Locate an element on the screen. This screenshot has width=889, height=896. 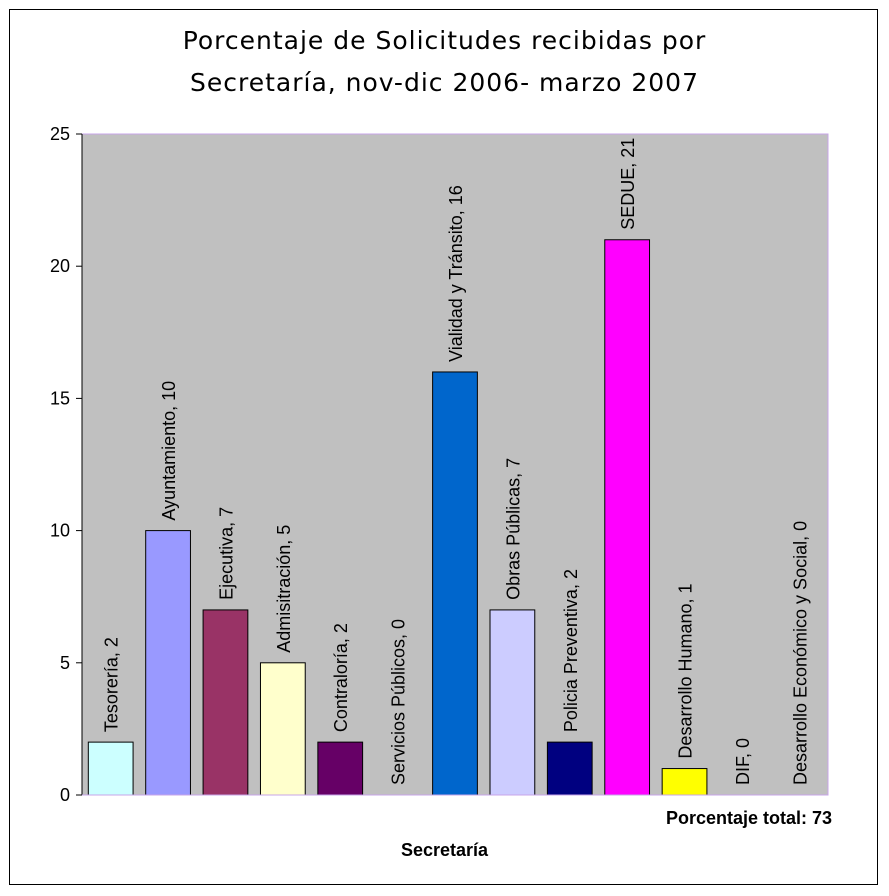
bar-obras-p-blicas is located at coordinates (512, 702).